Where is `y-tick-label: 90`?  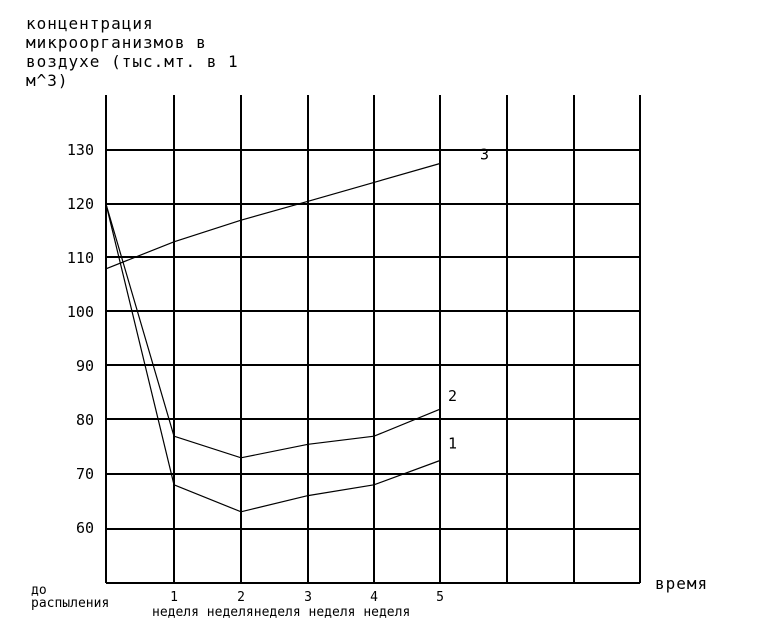 y-tick-label: 90 is located at coordinates (85, 366).